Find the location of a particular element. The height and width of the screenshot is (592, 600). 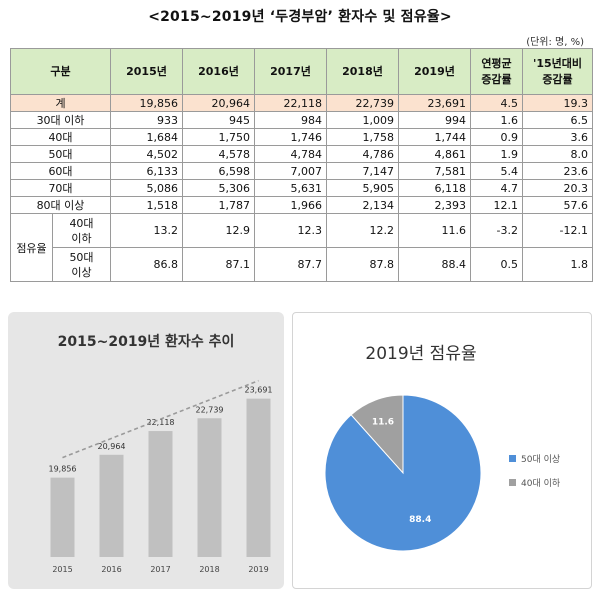

table-cell: 1,758 is located at coordinates (362, 137).